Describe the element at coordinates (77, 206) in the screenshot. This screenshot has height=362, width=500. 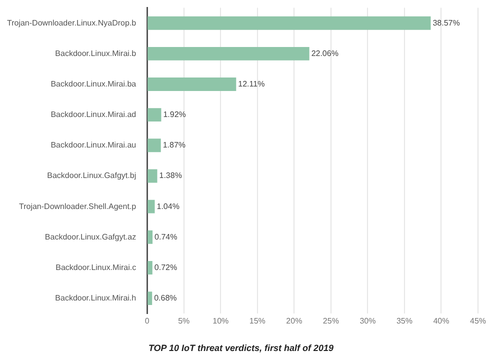
I see `y-tick-label: Trojan-Downloader.Shell.Agent.p` at that location.